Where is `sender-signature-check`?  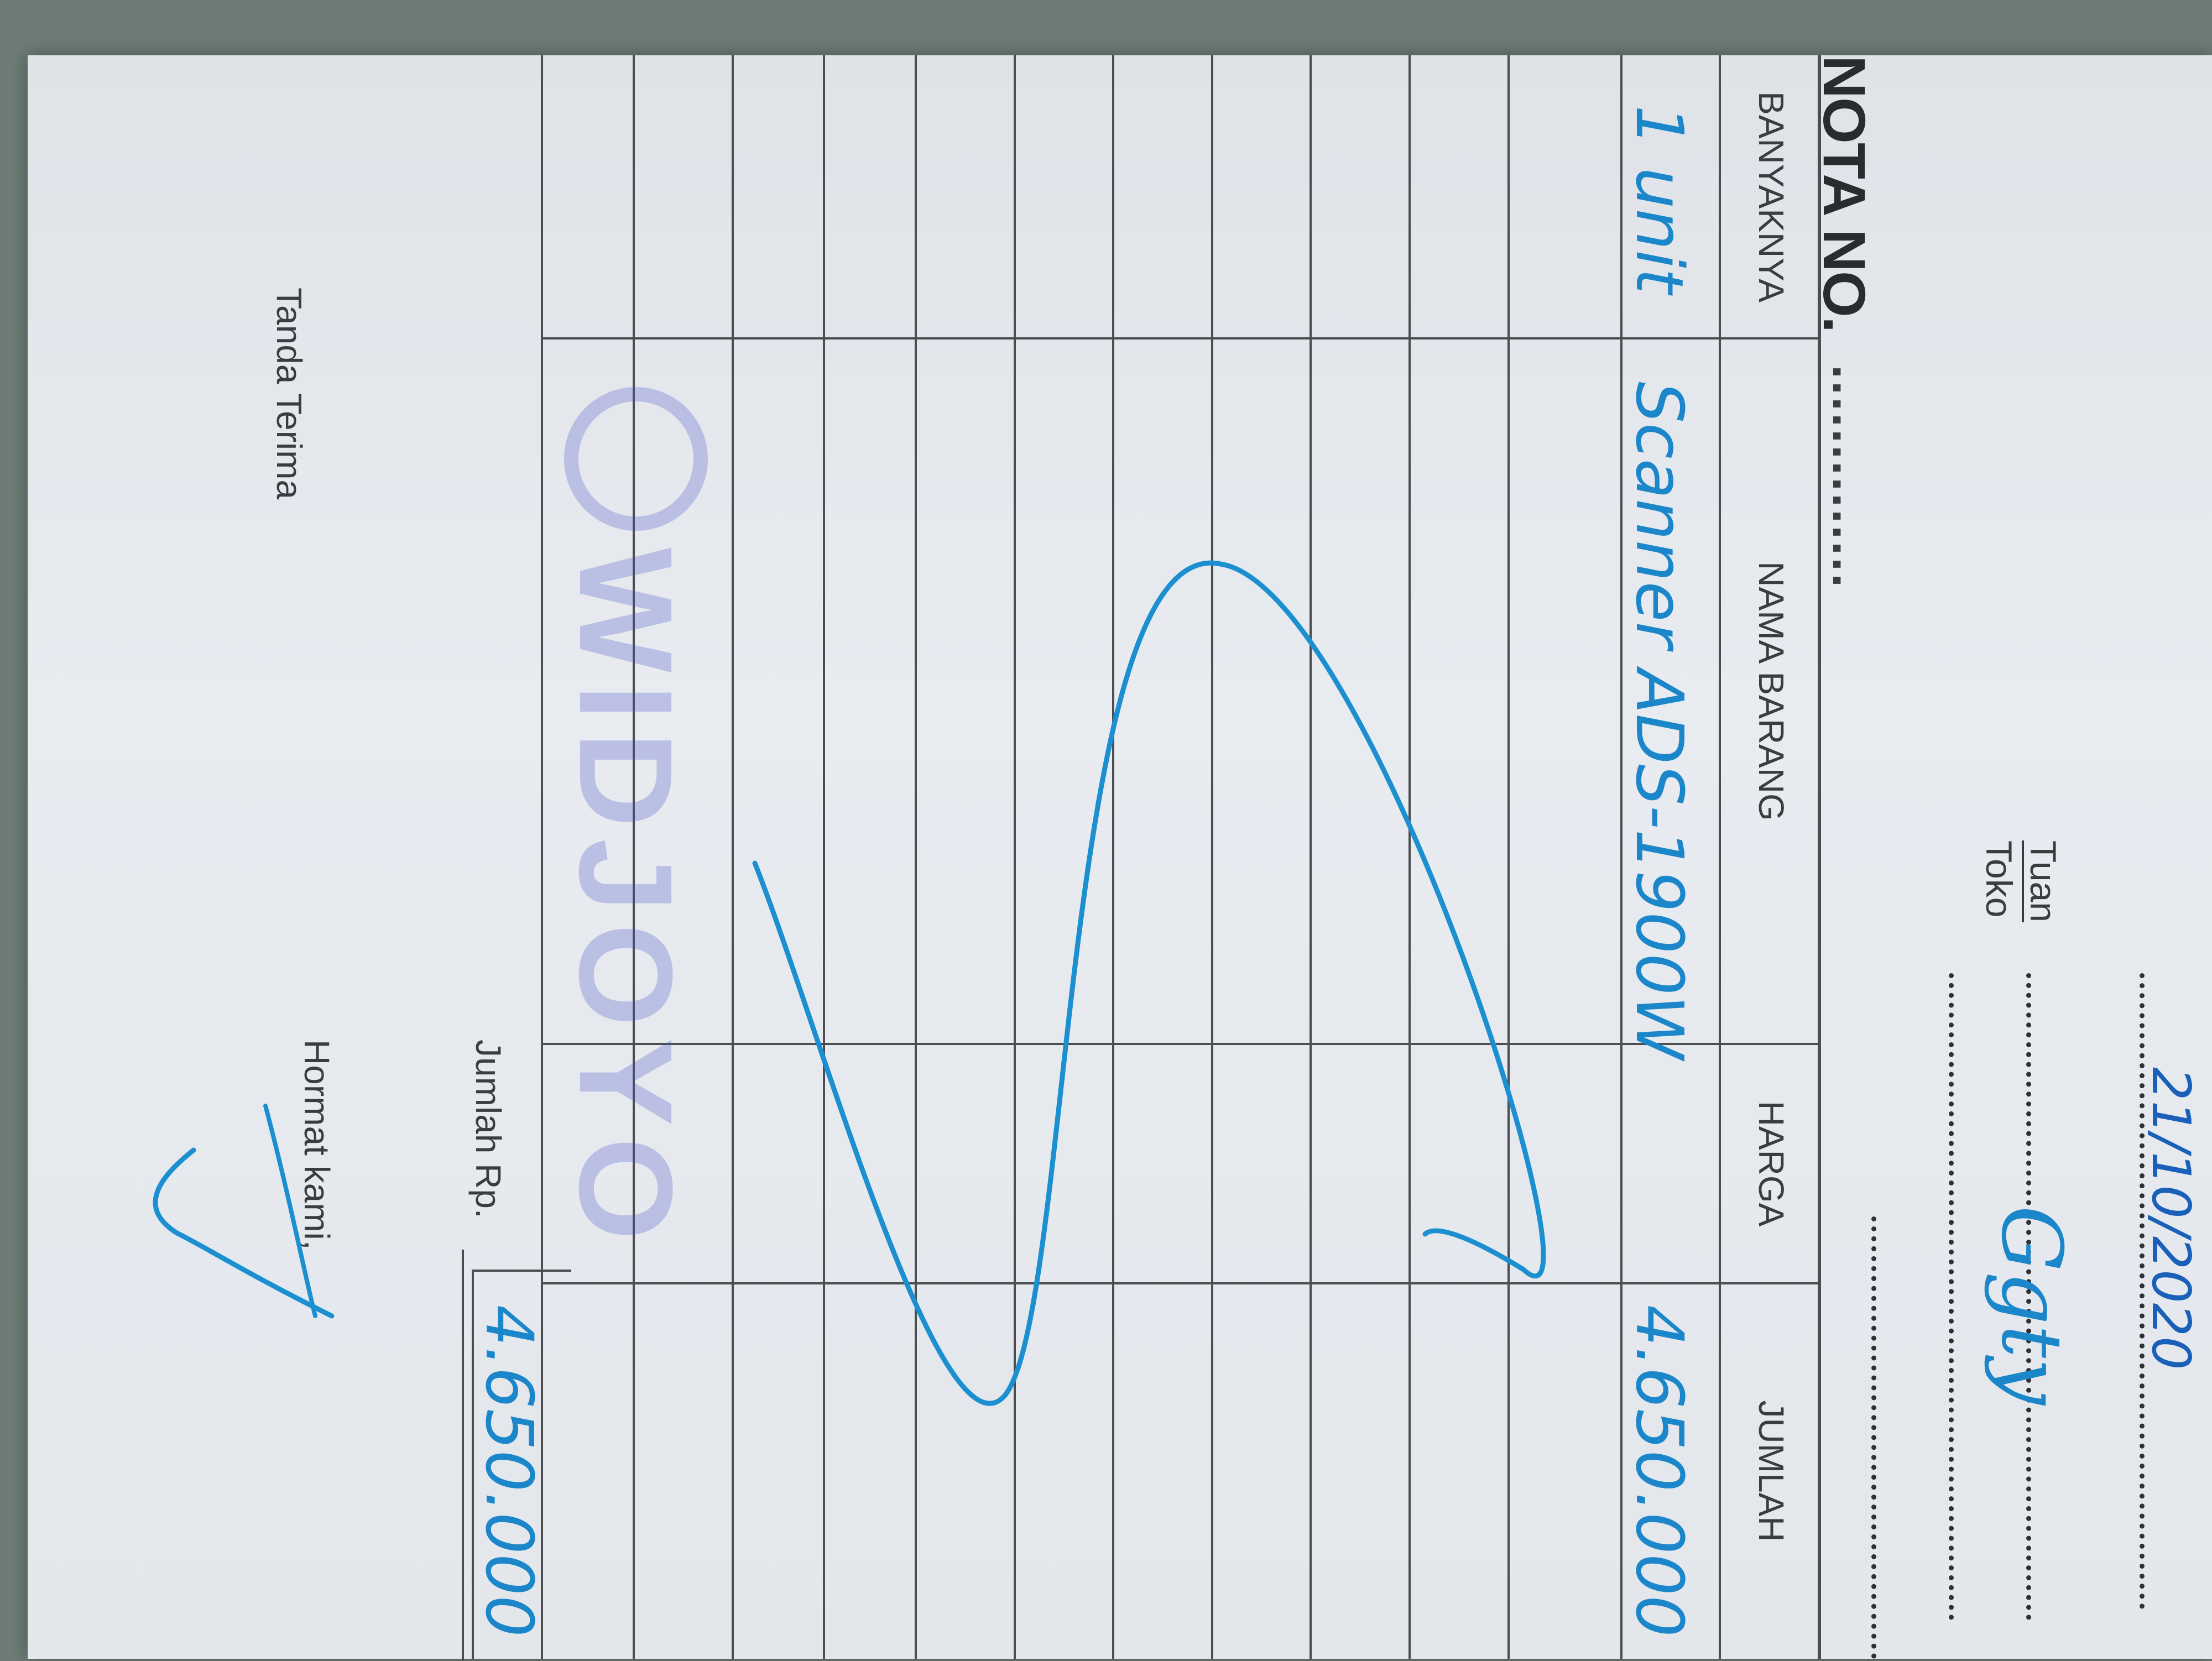 sender-signature-check is located at coordinates (244, 1233).